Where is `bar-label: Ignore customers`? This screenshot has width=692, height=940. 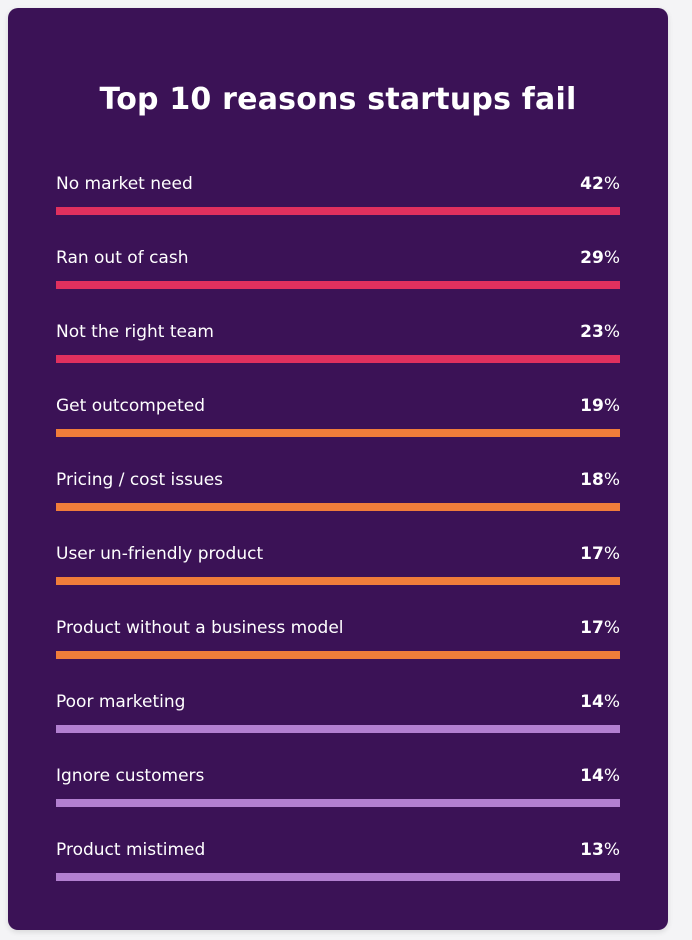
bar-label: Ignore customers is located at coordinates (130, 776).